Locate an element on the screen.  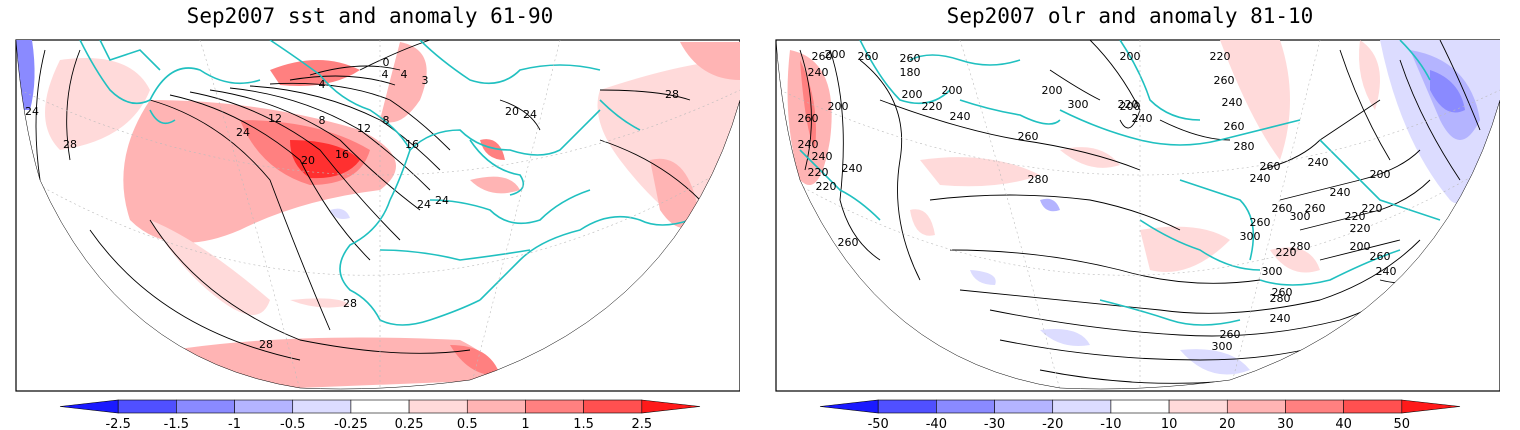
contour-label: 0 is located at coordinates (386, 62).